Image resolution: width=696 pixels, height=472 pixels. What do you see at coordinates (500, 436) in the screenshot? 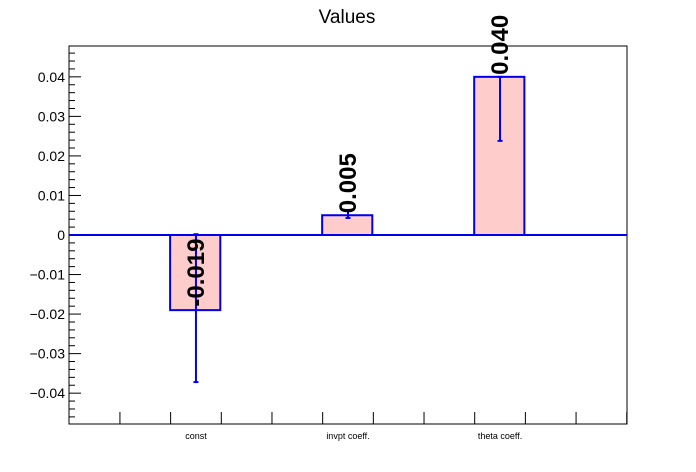
I see `x-category-label: theta coeff.` at bounding box center [500, 436].